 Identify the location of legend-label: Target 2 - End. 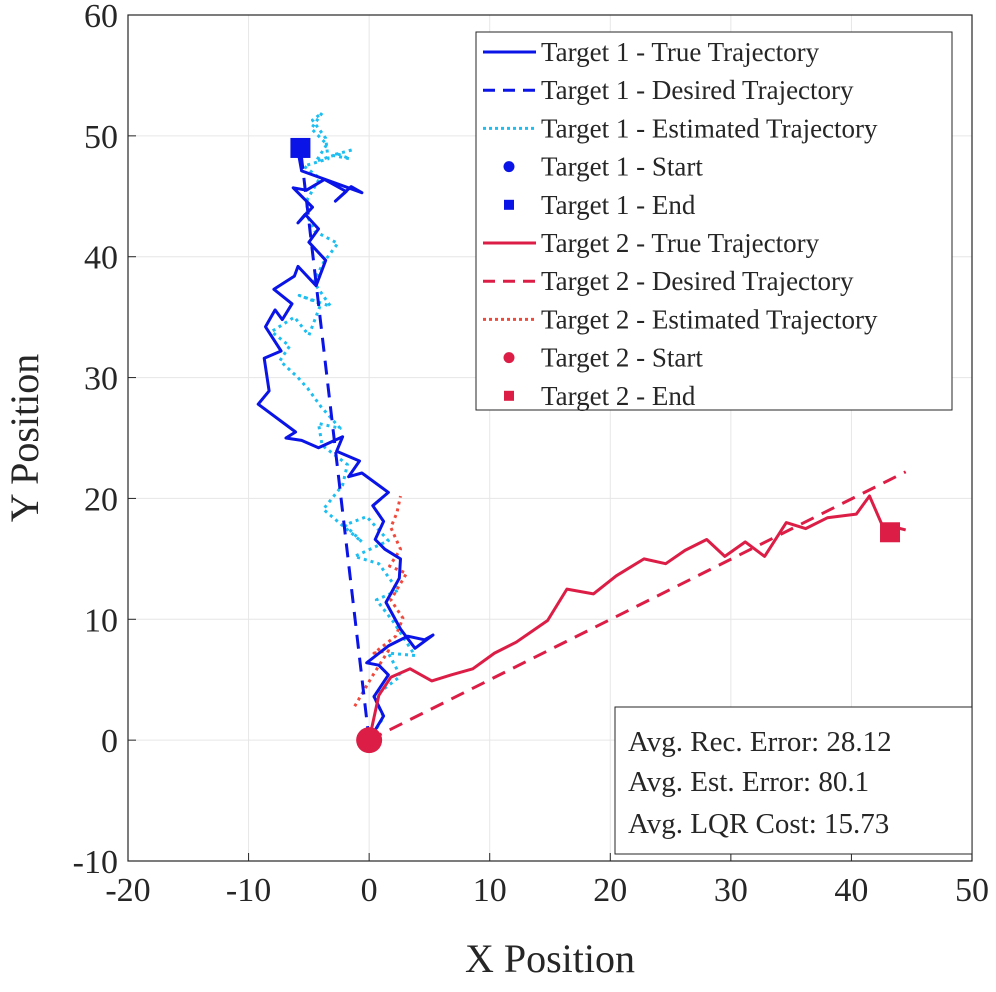
(618, 396).